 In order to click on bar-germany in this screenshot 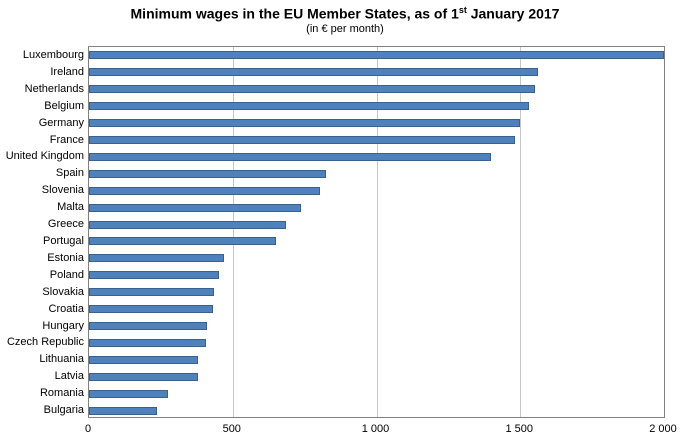, I will do `click(304, 123)`.